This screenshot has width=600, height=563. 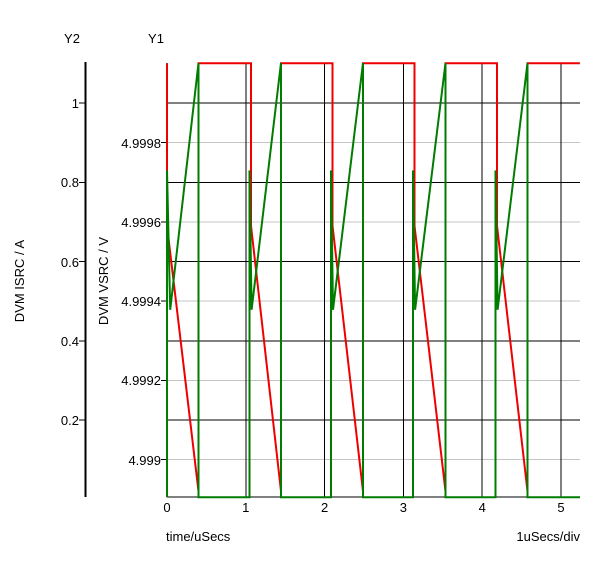 I want to click on y2-axis-name-label: DVM ISRC / A, so click(x=19, y=281).